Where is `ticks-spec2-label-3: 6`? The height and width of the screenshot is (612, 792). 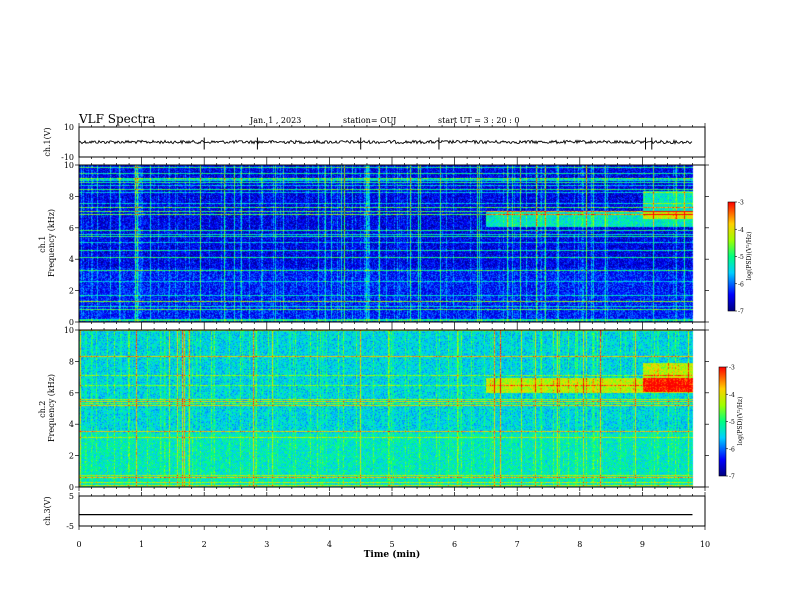 ticks-spec2-label-3: 6 is located at coordinates (71, 393).